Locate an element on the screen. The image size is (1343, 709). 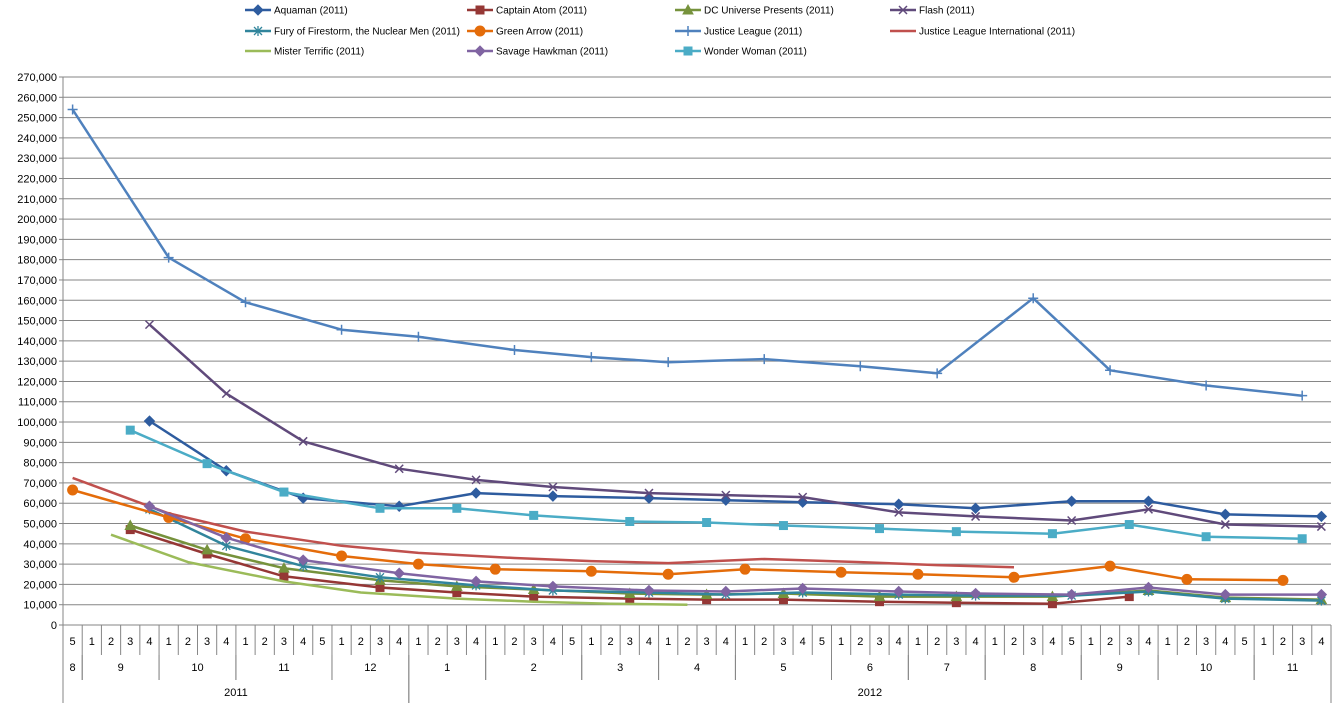
legend-label: Aquaman (2011) is located at coordinates (311, 11).